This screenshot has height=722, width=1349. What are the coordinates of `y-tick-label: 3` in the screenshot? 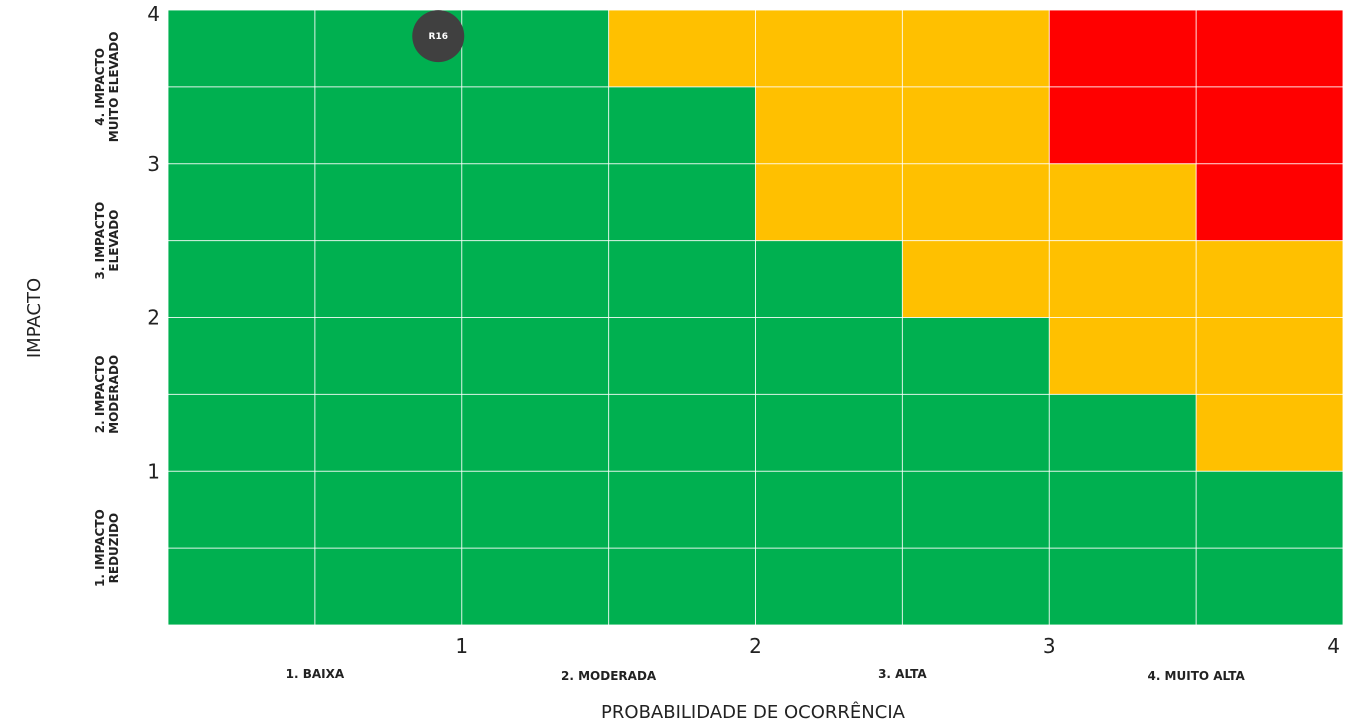 It's located at (153, 164).